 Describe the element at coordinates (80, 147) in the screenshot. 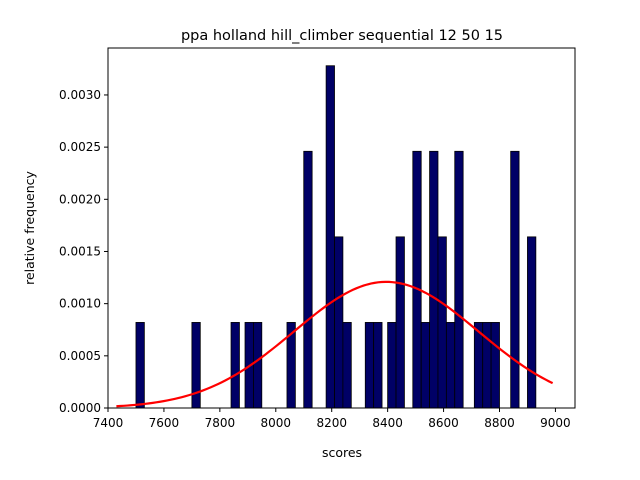

I see `y-tick-label-5: 0.0025` at that location.